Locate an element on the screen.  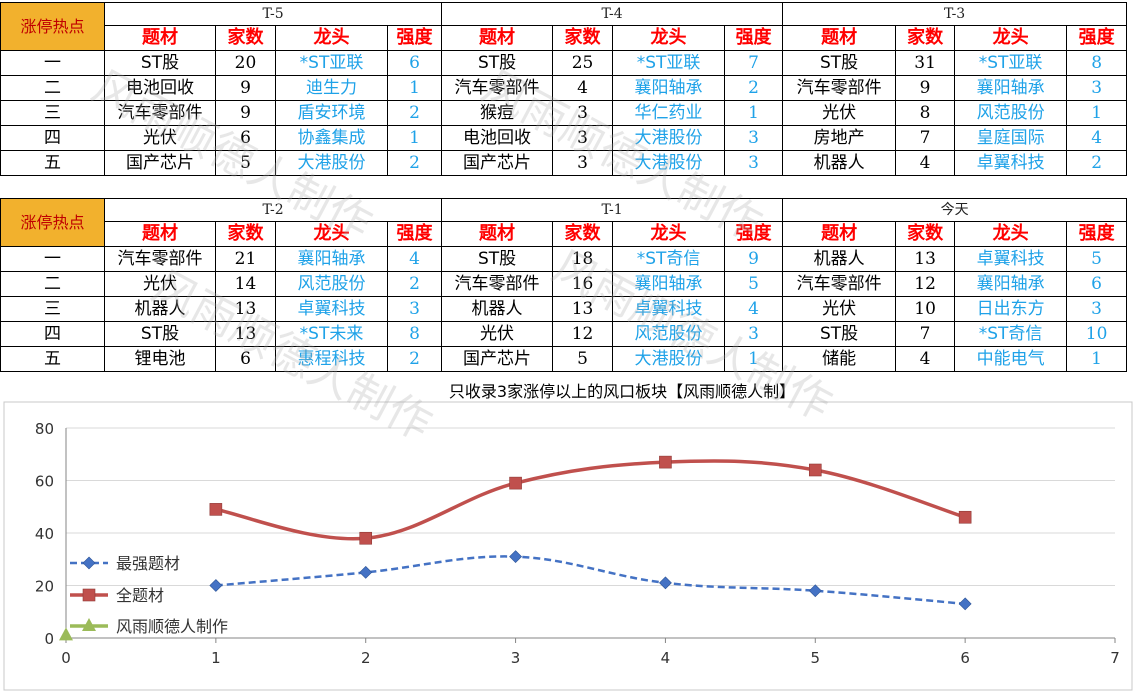
strength-cell: 6 is located at coordinates (414, 63).